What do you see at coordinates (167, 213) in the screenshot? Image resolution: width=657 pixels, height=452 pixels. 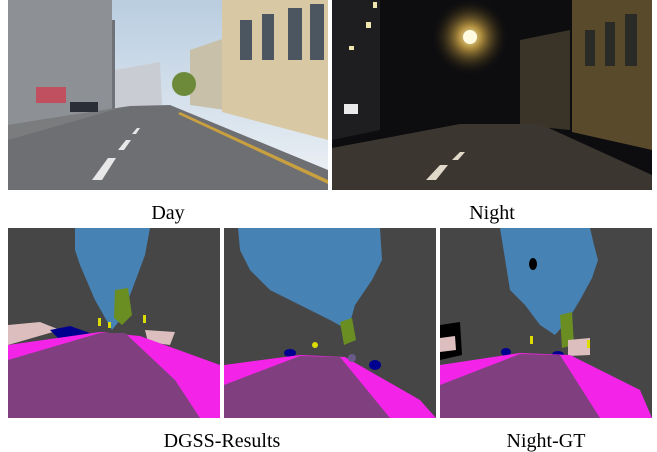 I see `caption-day: Day` at bounding box center [167, 213].